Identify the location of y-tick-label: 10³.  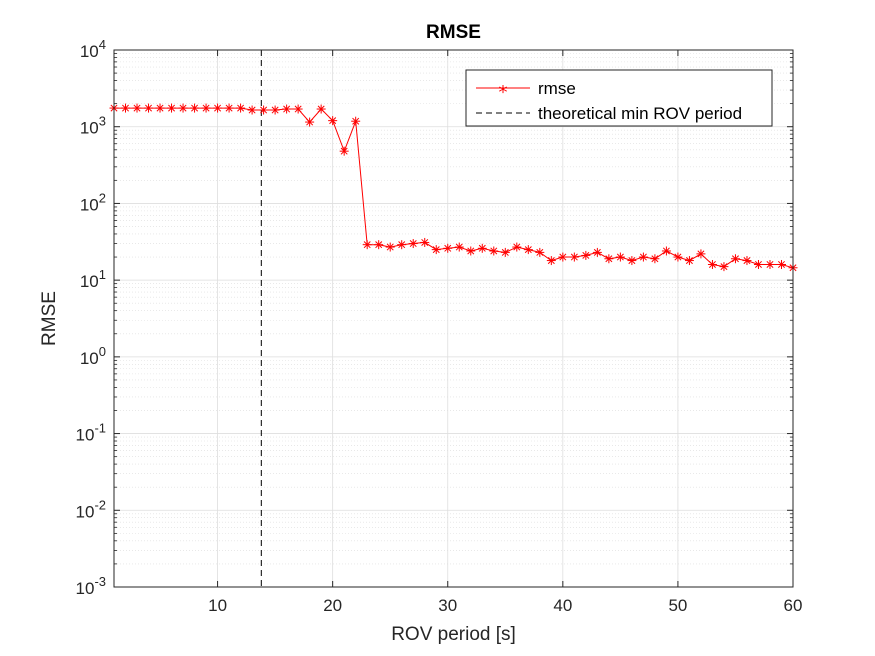
(93, 126).